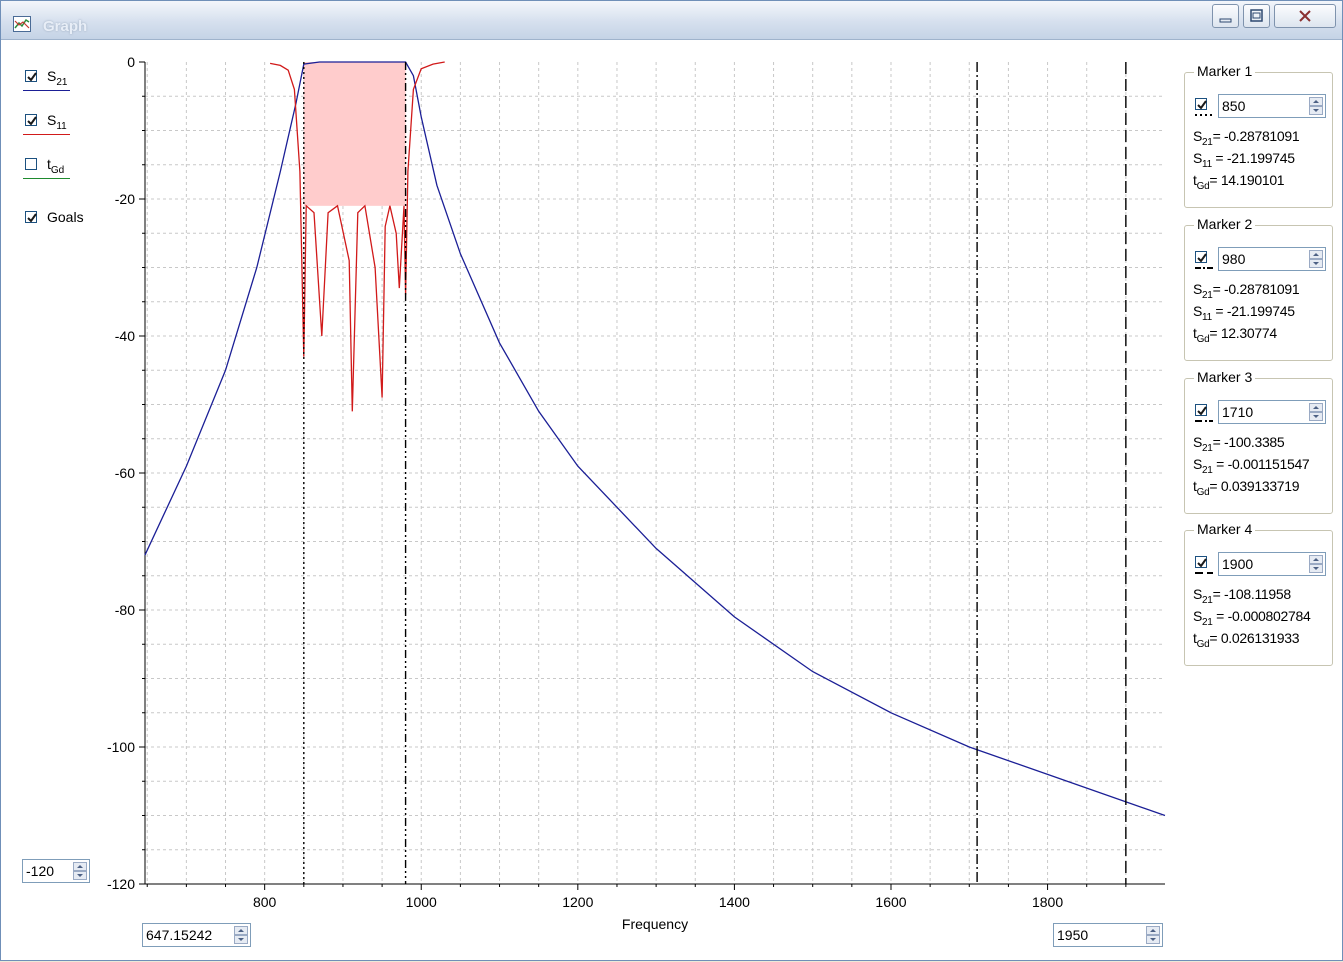 The image size is (1343, 962). I want to click on window-title: Graph, so click(65, 26).